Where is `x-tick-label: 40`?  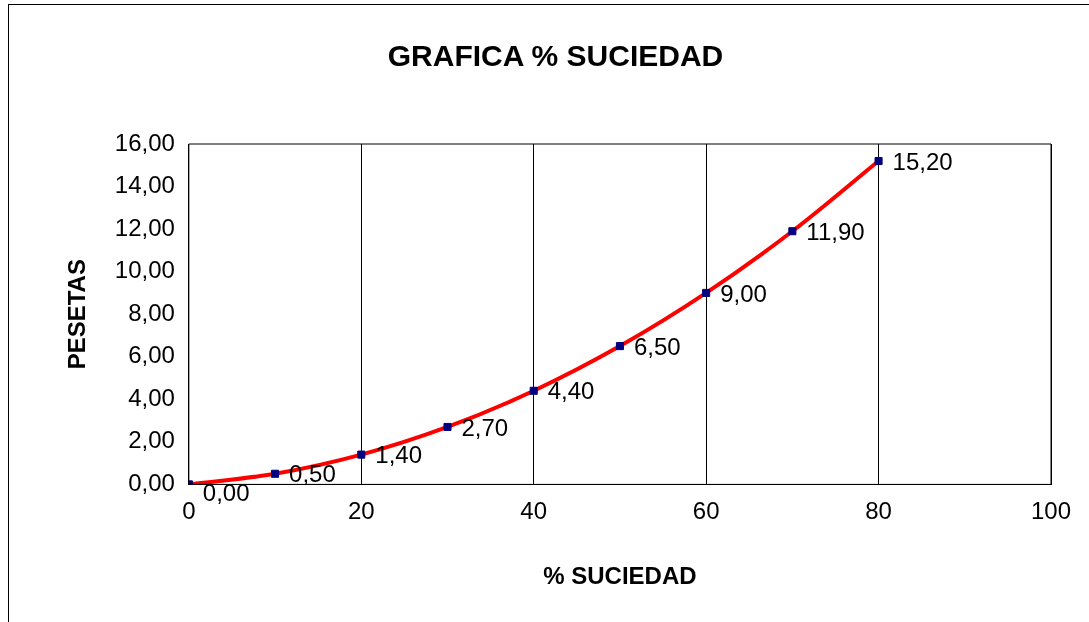 x-tick-label: 40 is located at coordinates (534, 511).